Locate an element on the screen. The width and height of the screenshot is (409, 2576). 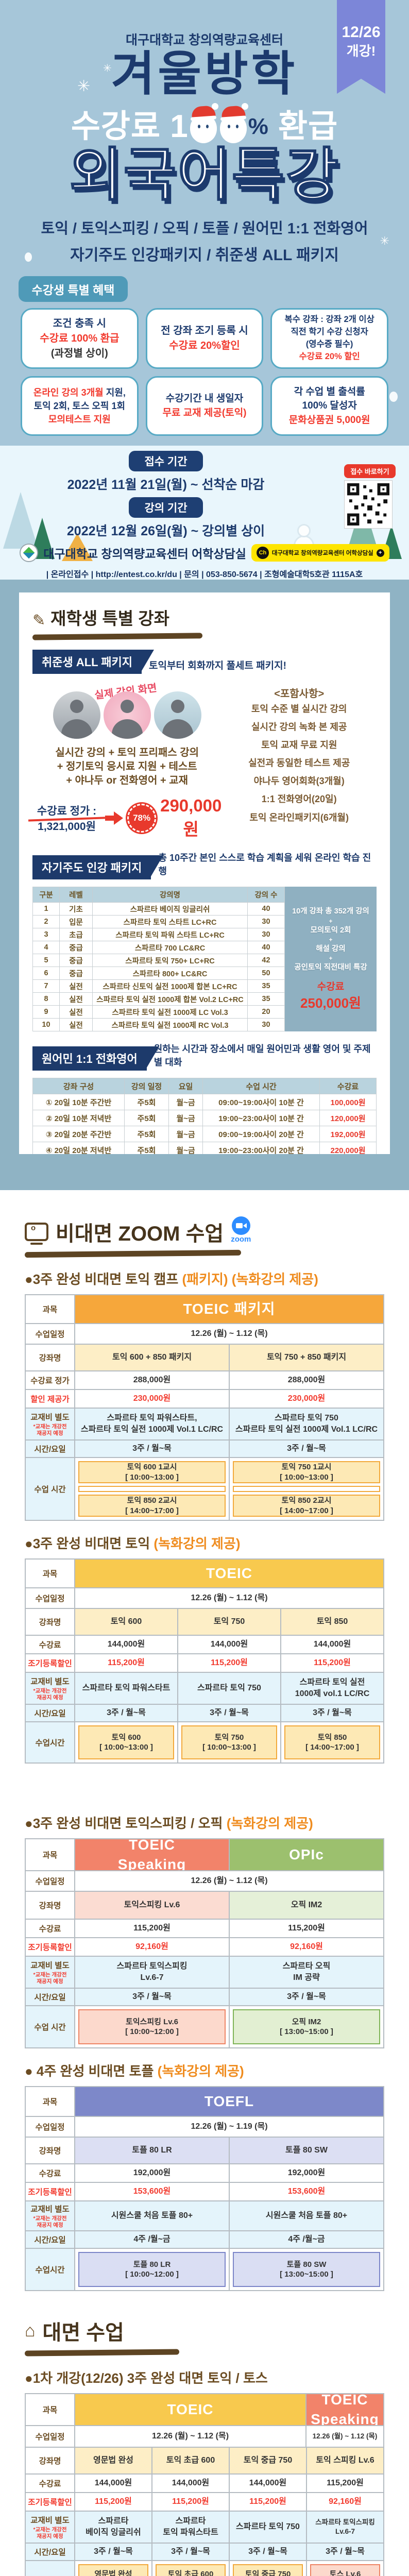
included-item: 토익 교재 무료 지원 is located at coordinates (299, 745).